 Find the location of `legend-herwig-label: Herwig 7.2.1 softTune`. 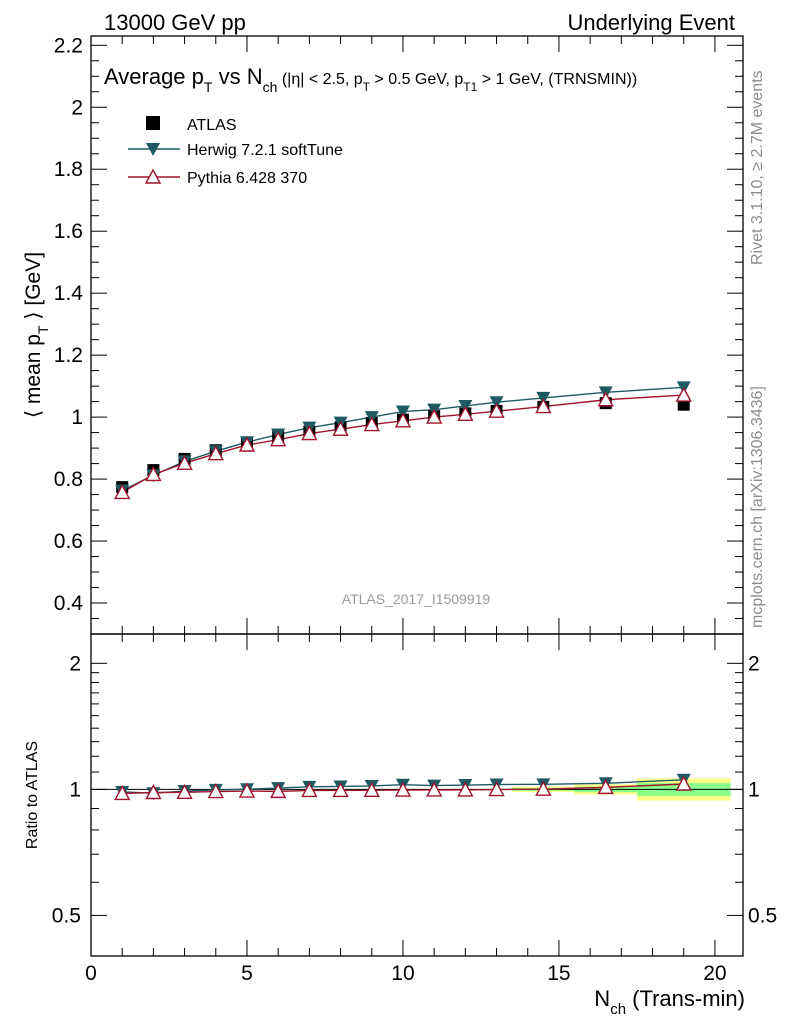

legend-herwig-label: Herwig 7.2.1 softTune is located at coordinates (265, 150).